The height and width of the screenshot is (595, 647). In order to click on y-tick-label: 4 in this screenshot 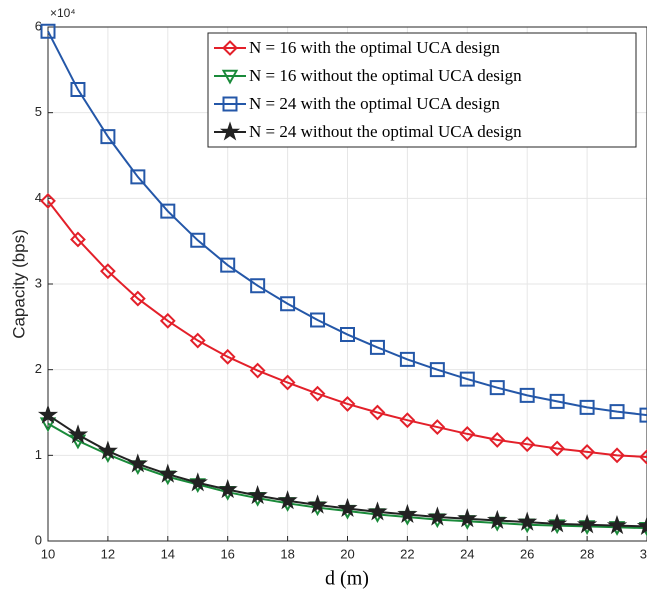, I will do `click(38, 197)`.